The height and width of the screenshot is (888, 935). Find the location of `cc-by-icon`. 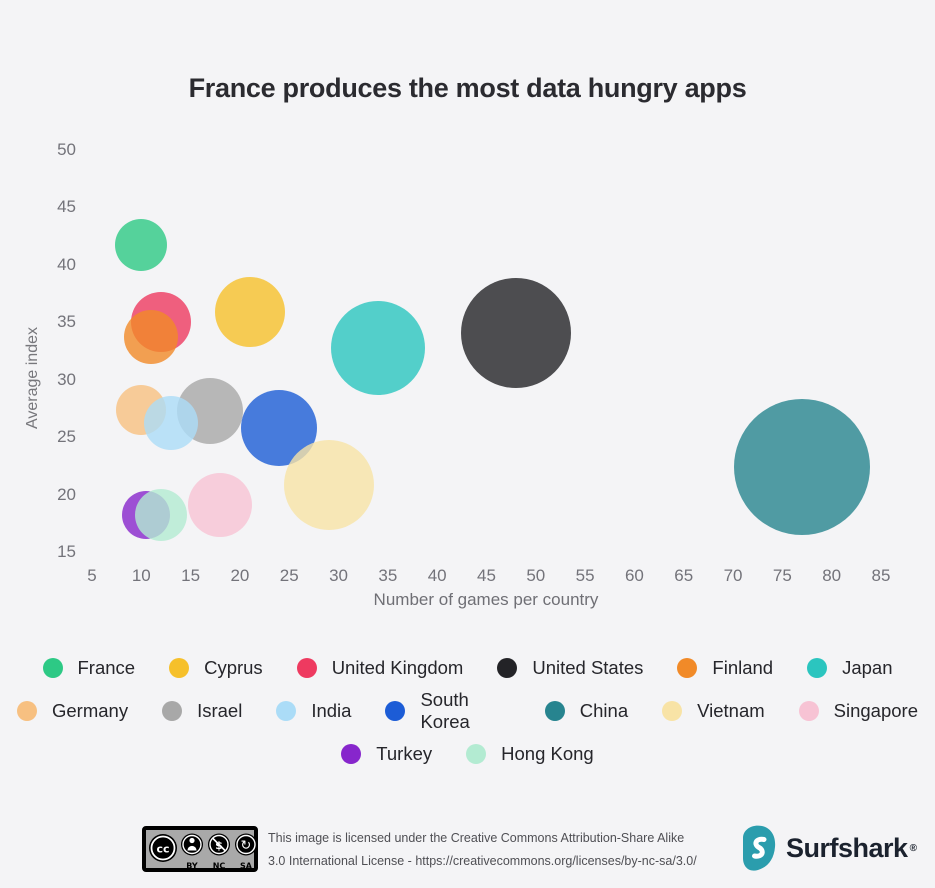

cc-by-icon is located at coordinates (192, 844).